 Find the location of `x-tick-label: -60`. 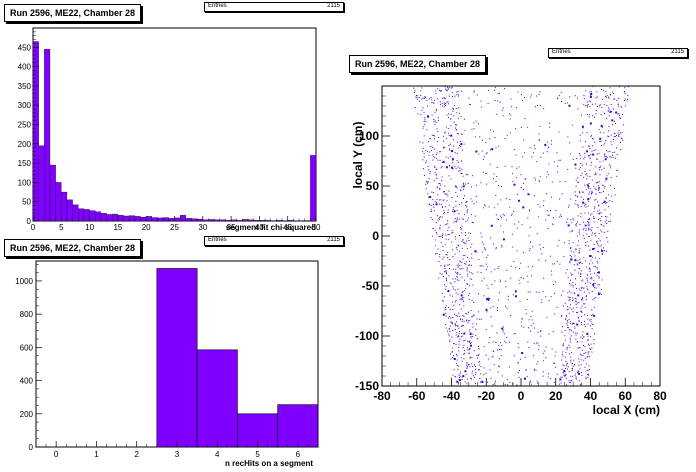

x-tick-label: -60 is located at coordinates (417, 396).